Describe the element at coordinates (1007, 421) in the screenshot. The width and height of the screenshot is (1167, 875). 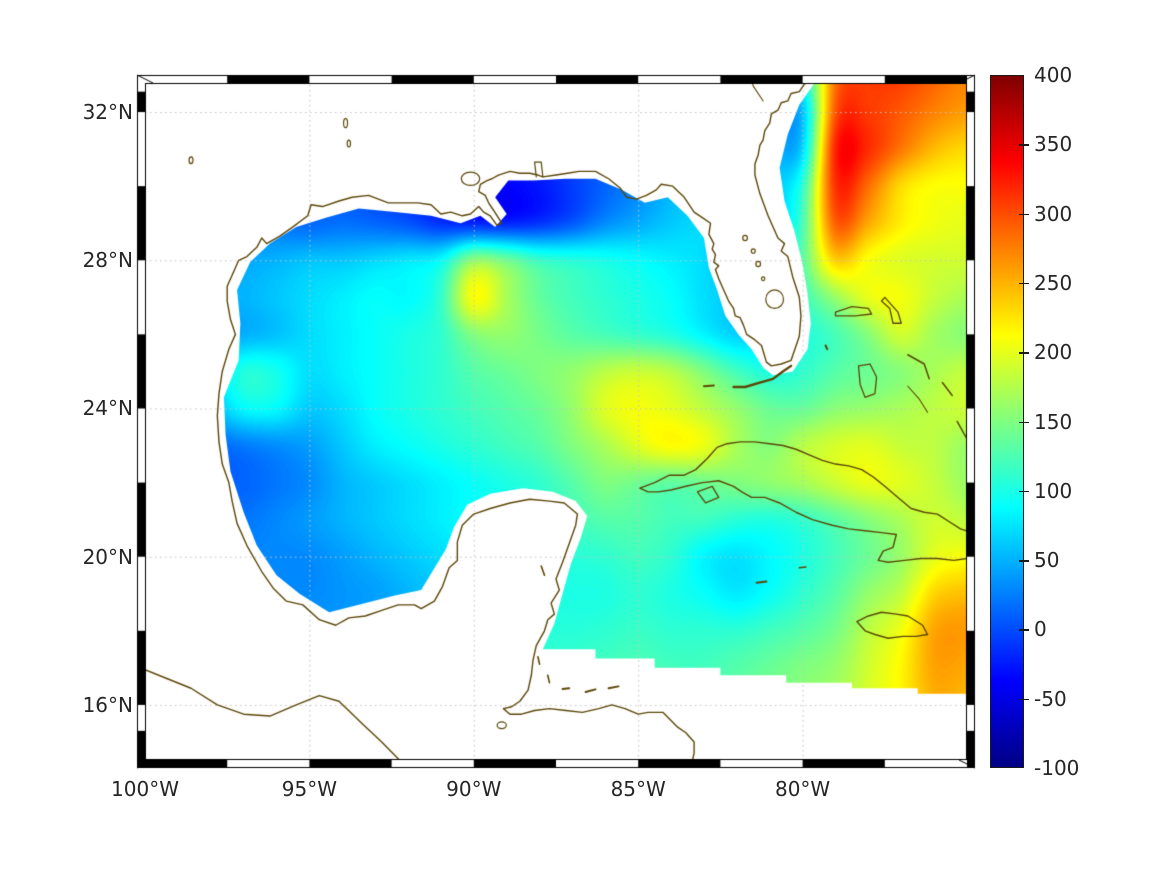
I see `colorbar` at that location.